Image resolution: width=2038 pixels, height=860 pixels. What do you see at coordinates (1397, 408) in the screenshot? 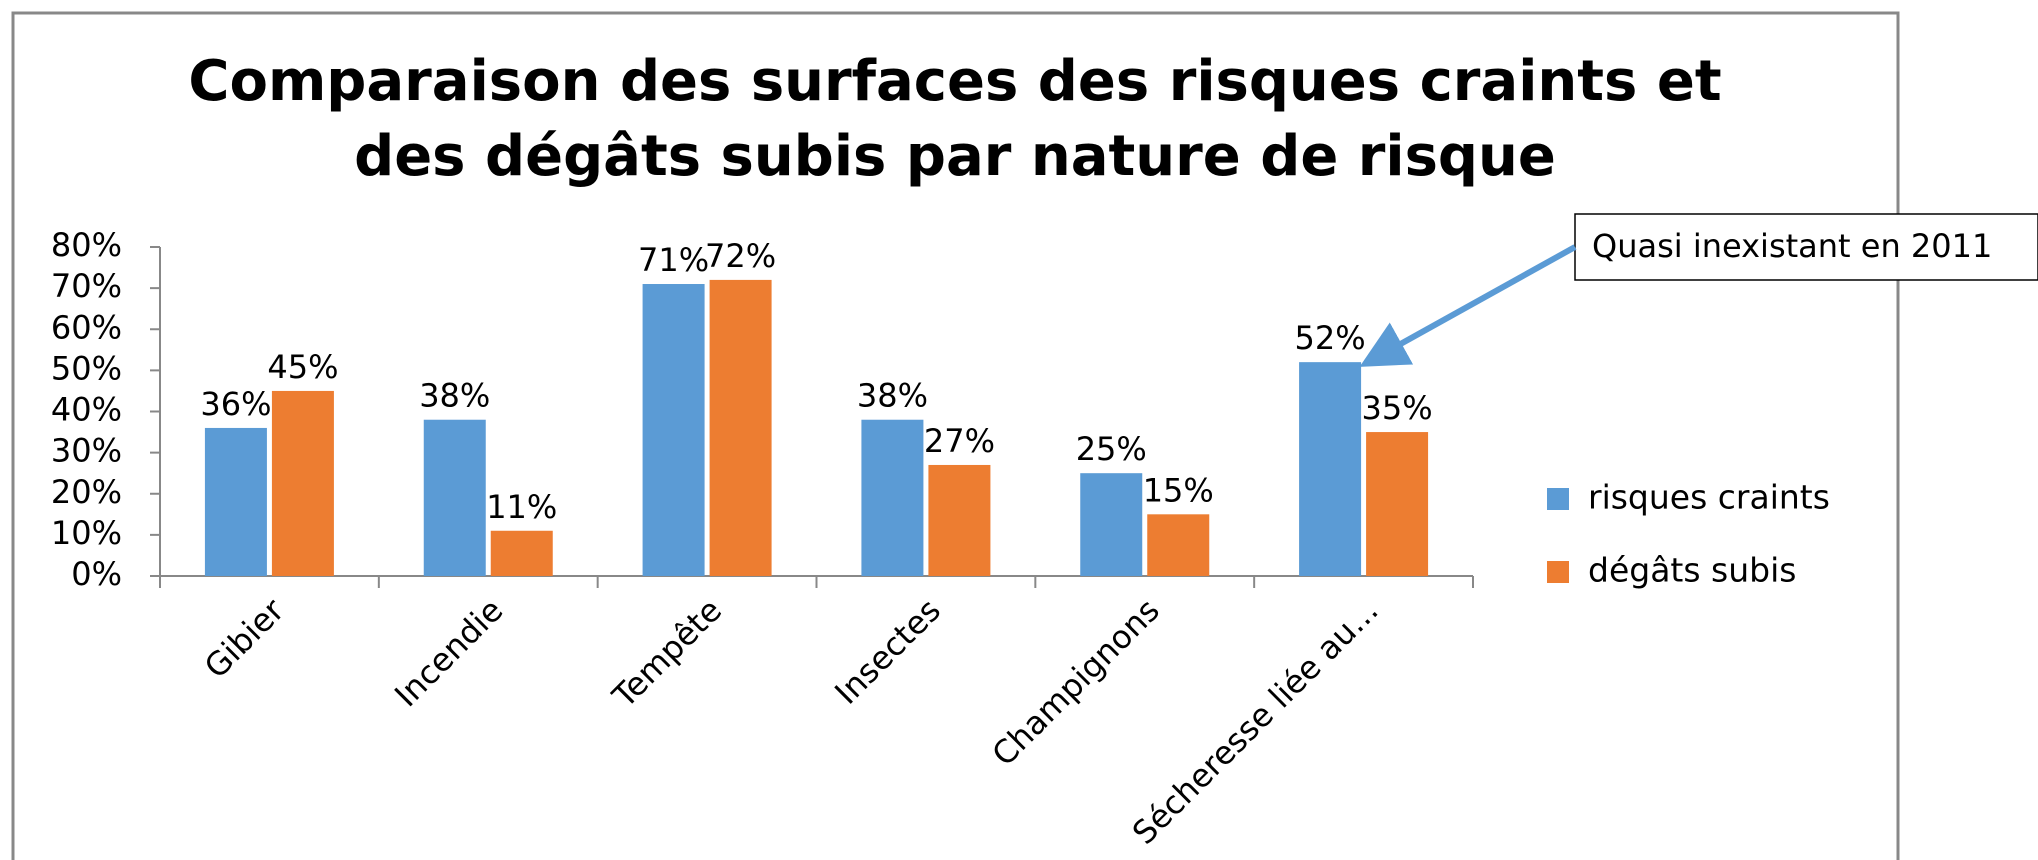
I see `data-label: 35%` at bounding box center [1397, 408].